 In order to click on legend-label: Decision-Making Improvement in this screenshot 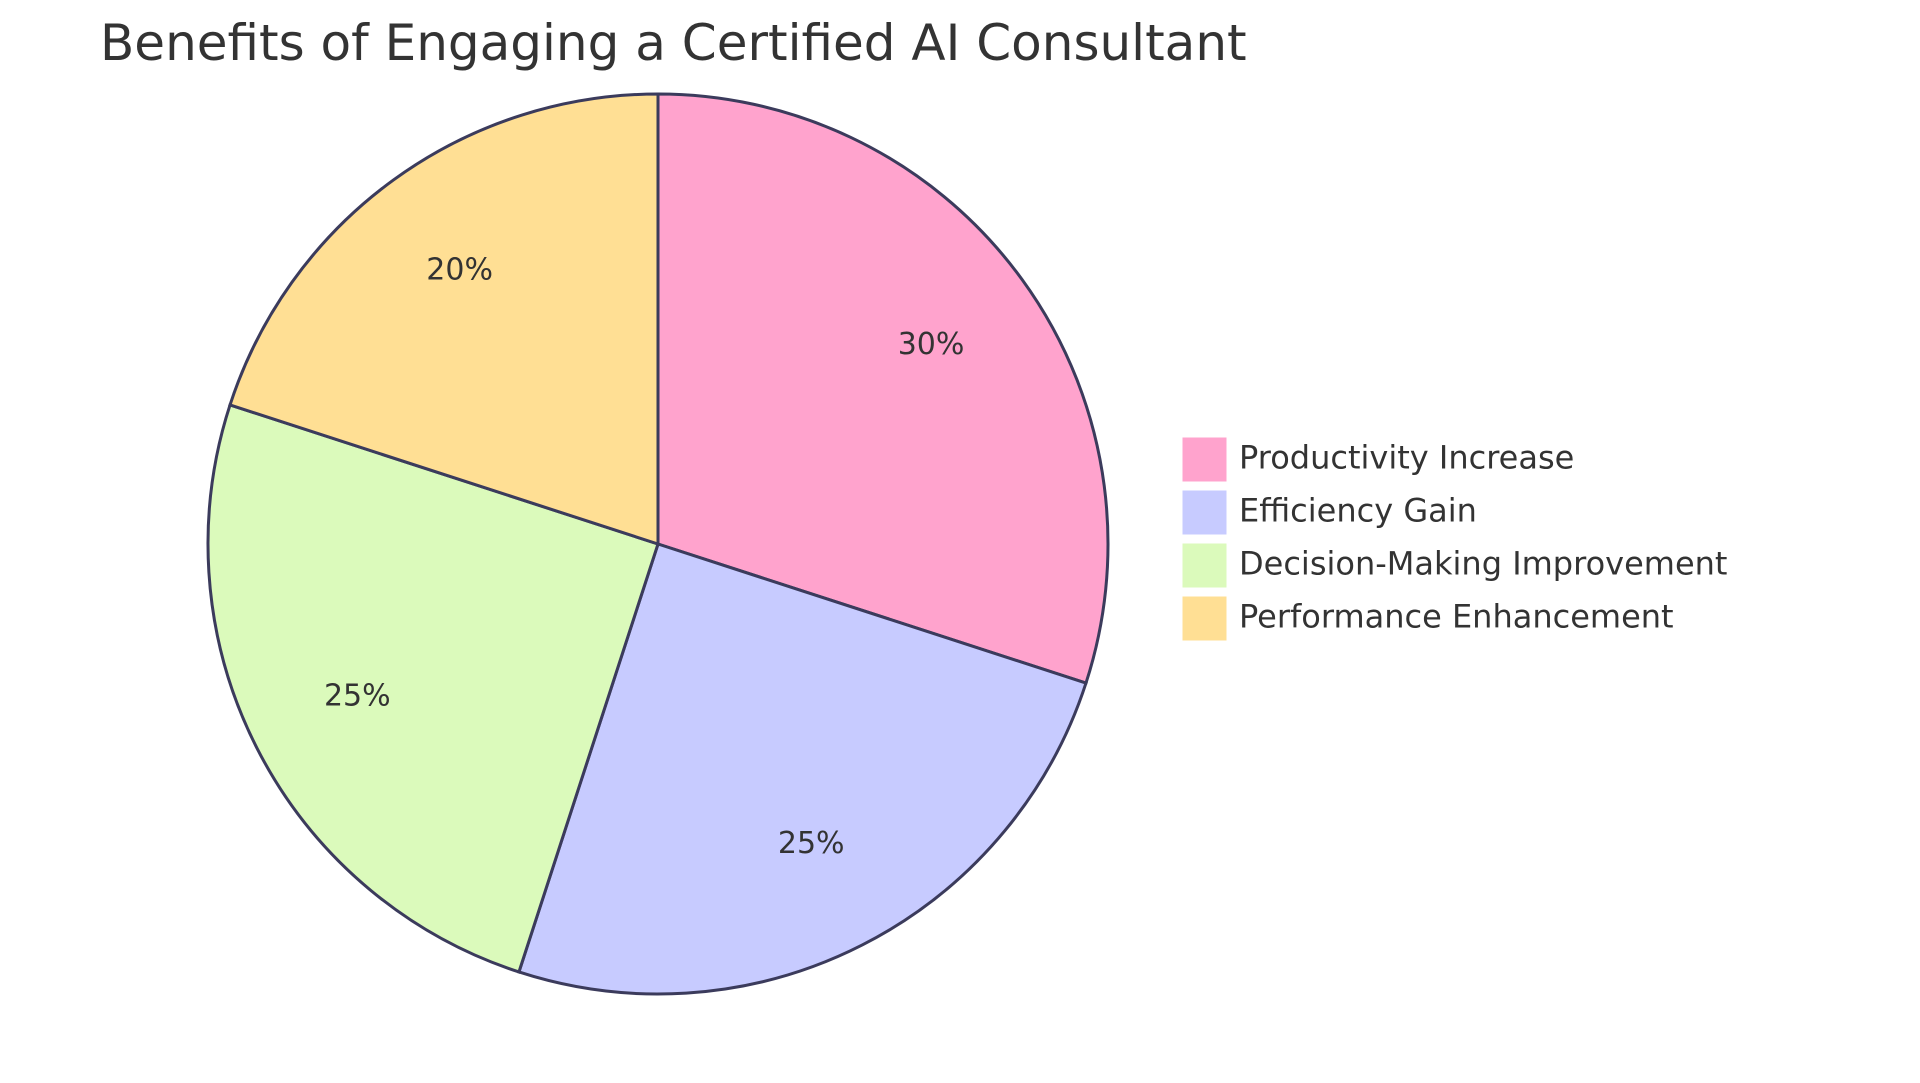, I will do `click(1483, 564)`.